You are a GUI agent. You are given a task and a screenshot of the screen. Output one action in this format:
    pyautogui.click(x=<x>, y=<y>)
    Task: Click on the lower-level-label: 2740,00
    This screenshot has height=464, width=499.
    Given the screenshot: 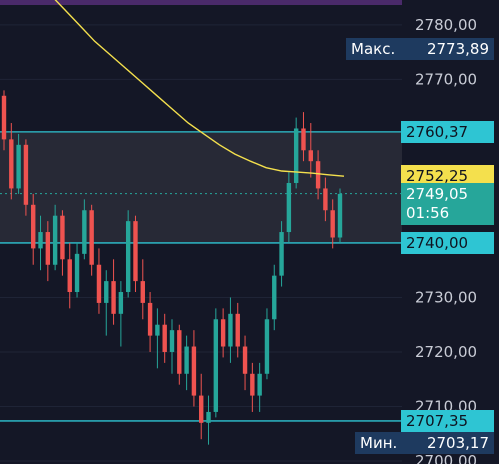 What is the action you would take?
    pyautogui.click(x=437, y=242)
    